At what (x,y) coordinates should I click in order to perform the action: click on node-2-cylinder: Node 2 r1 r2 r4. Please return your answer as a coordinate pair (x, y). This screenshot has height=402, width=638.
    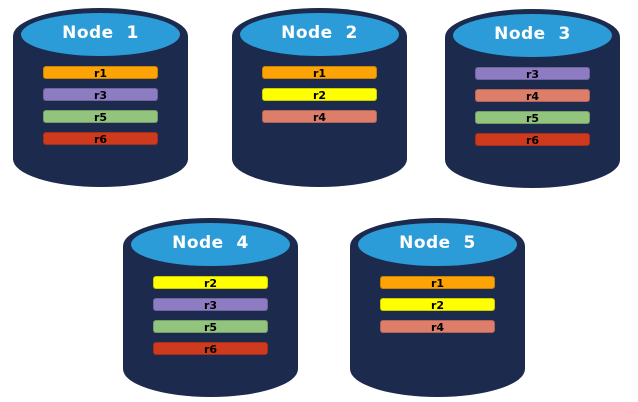
    Looking at the image, I should click on (319, 97).